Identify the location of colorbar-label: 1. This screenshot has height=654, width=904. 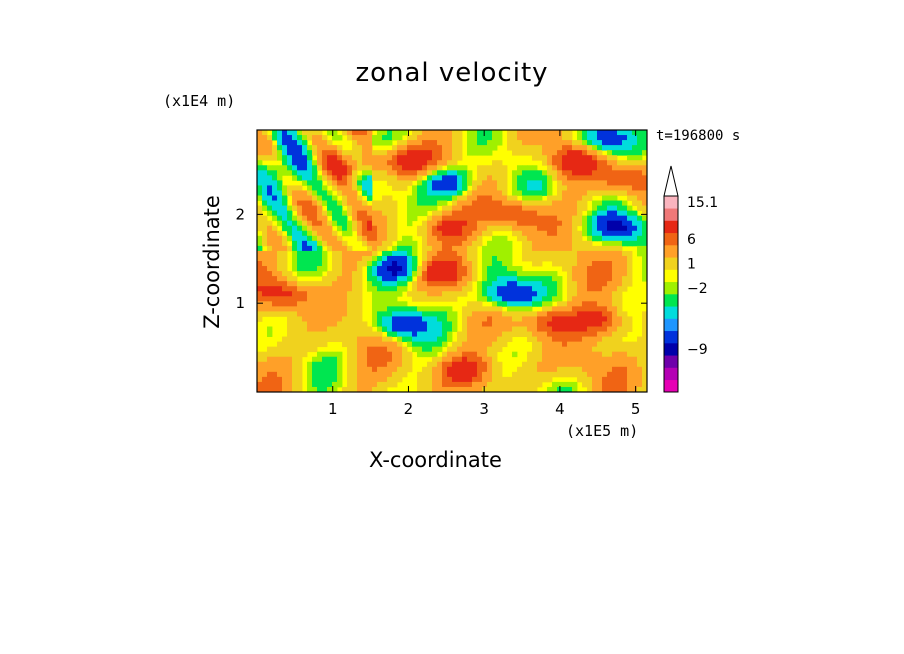
(691, 264).